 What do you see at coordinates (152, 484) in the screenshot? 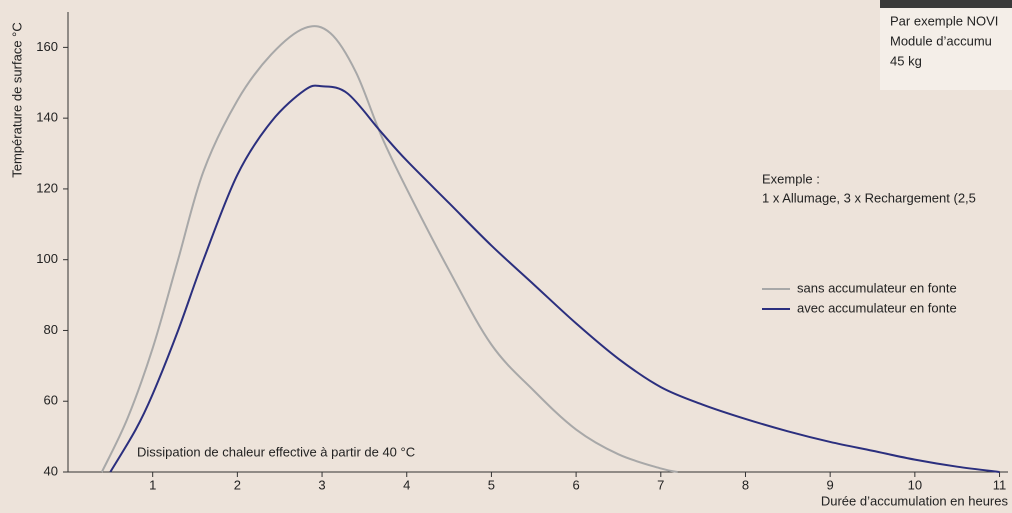
I see `x-tick-label: 1` at bounding box center [152, 484].